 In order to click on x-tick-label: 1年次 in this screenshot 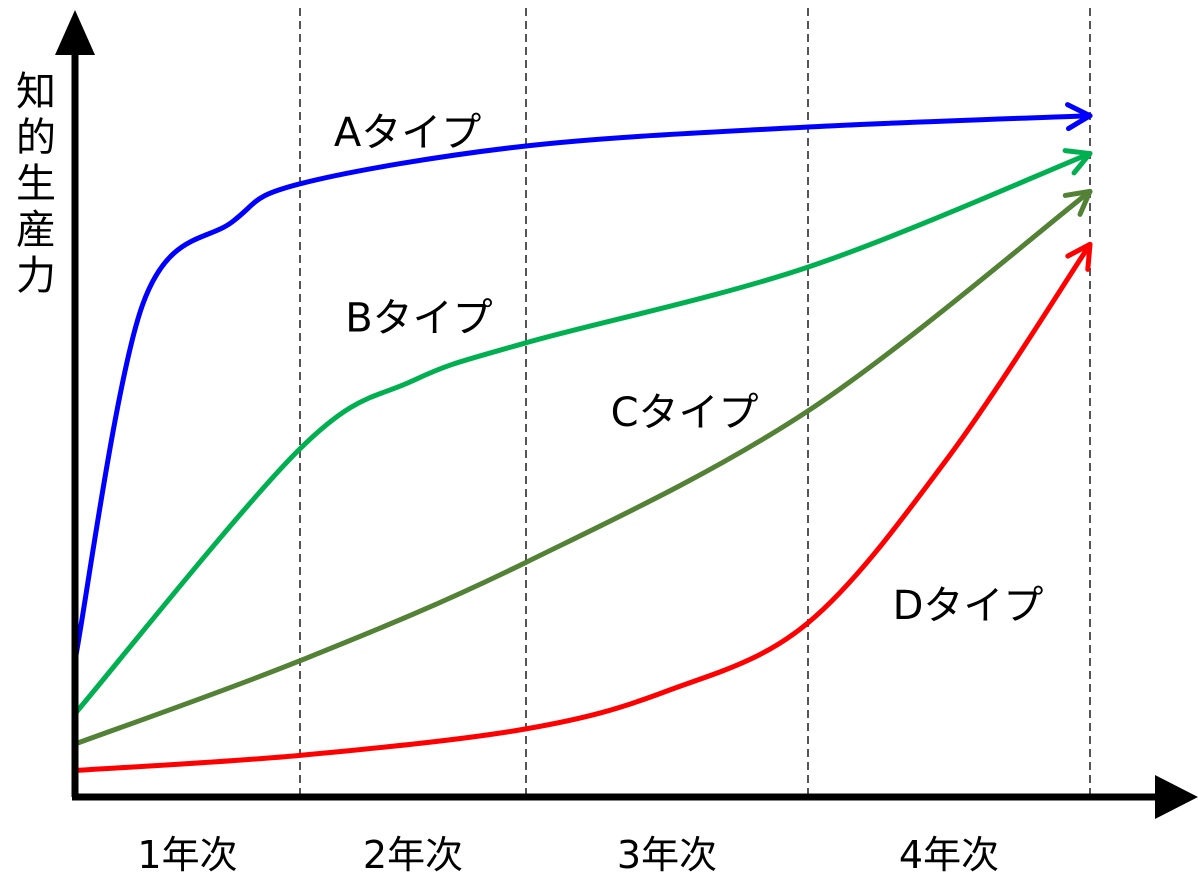, I will do `click(187, 855)`.